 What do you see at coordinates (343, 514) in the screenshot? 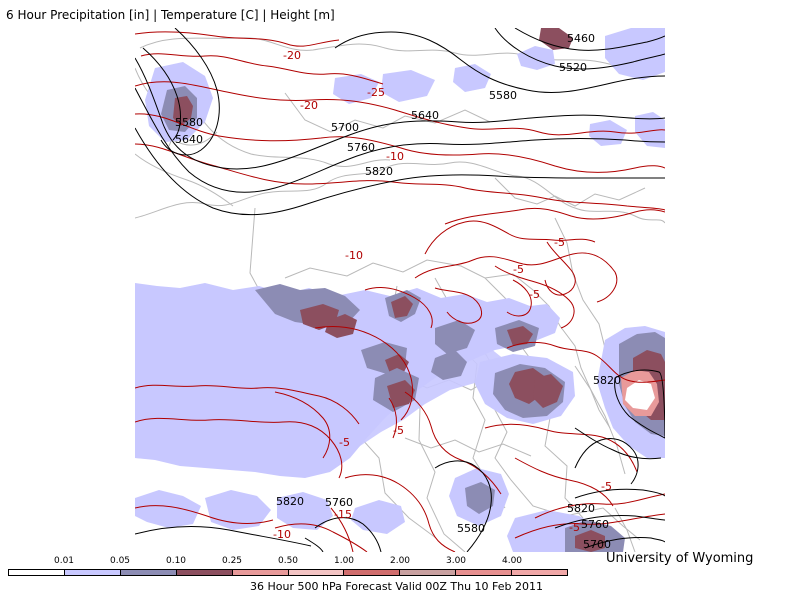
I see `temperature-label: -15` at bounding box center [343, 514].